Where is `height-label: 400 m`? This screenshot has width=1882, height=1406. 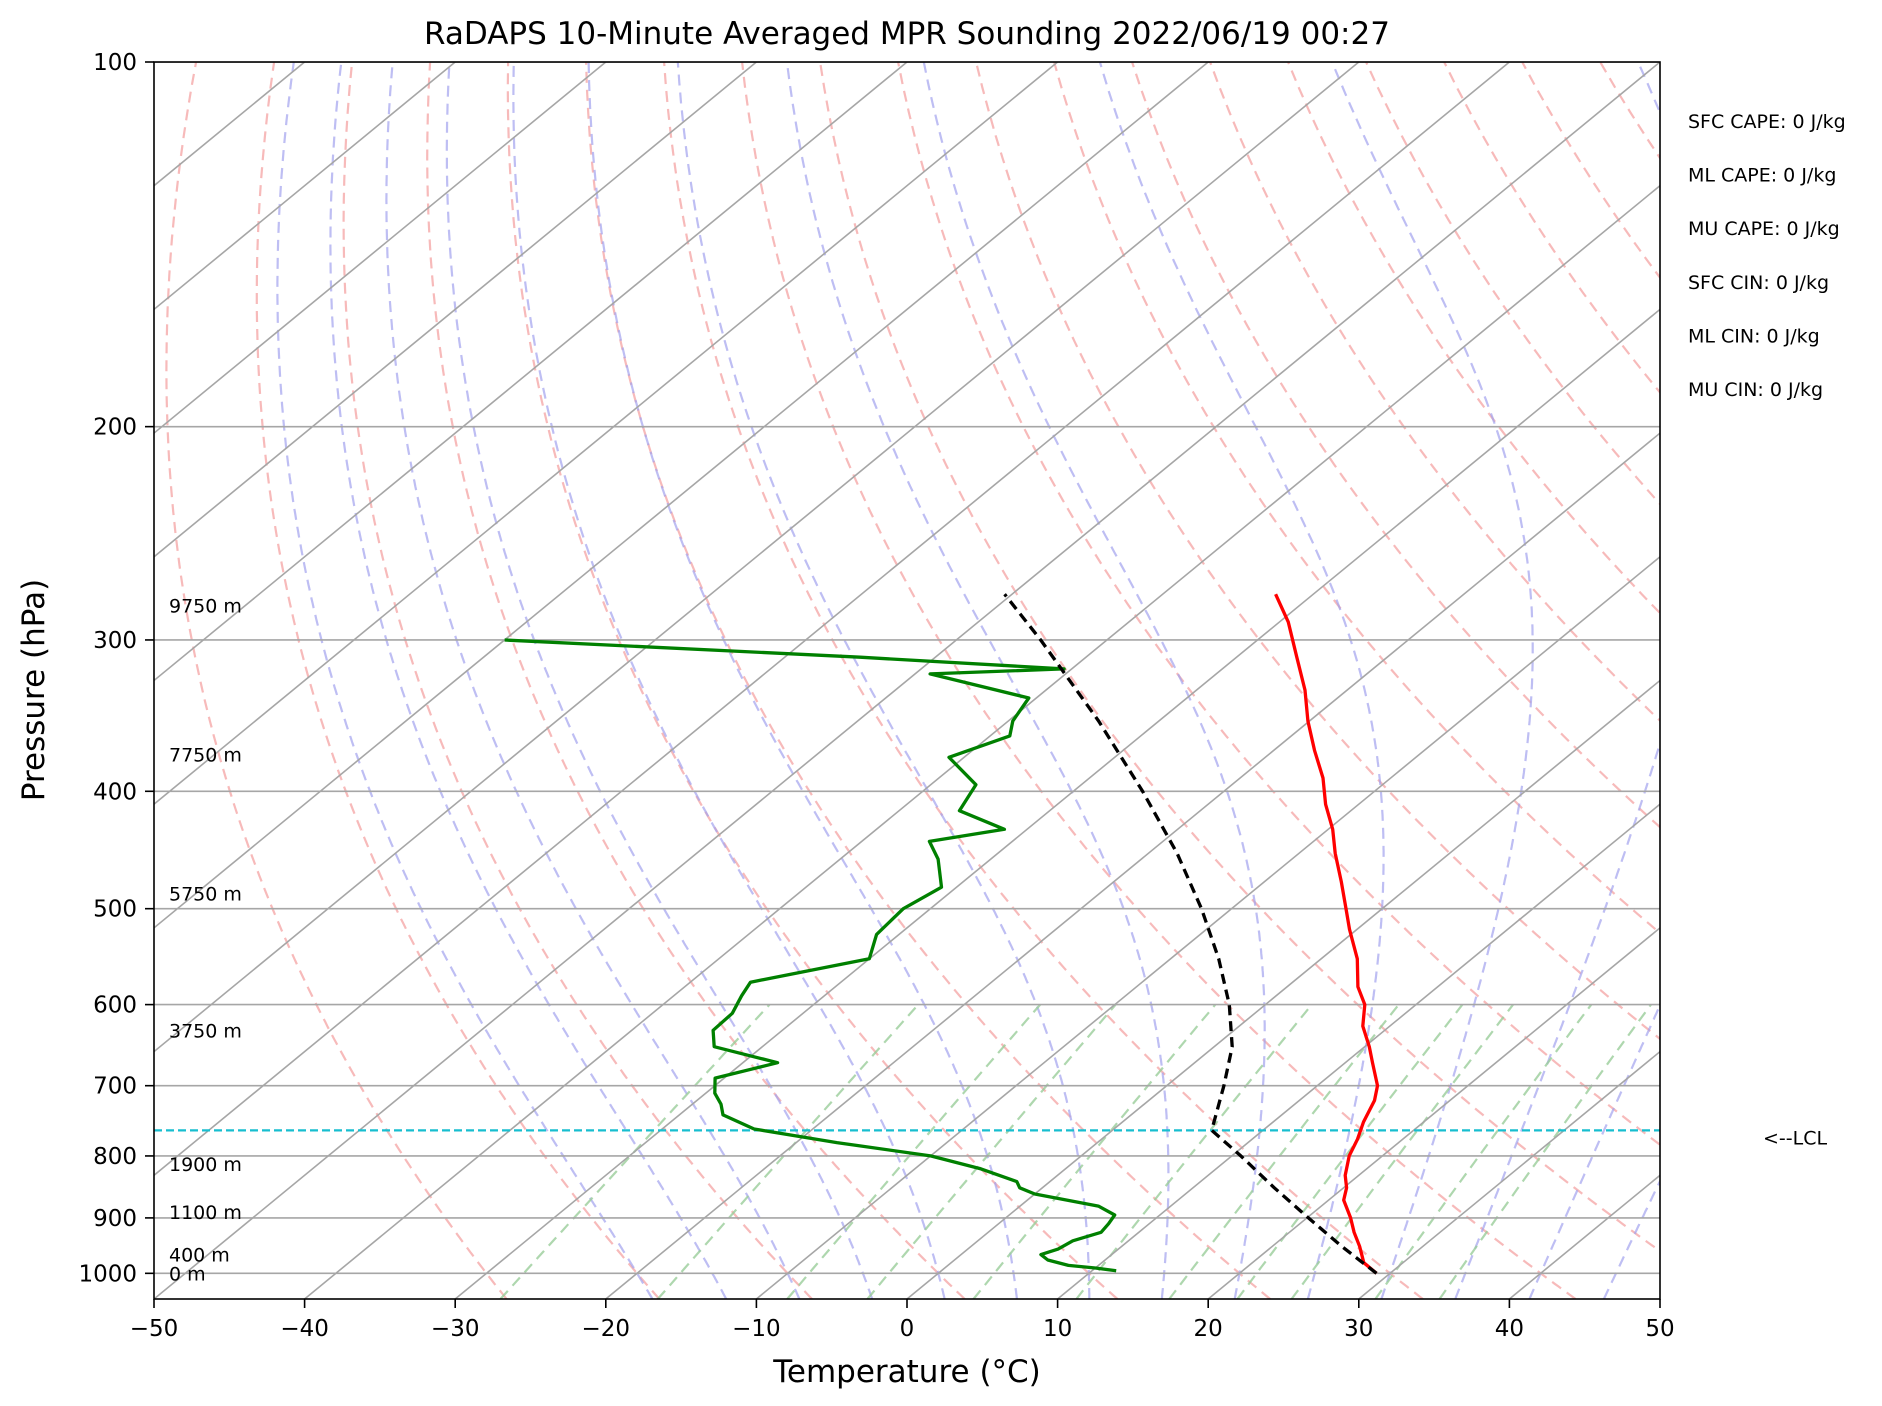 height-label: 400 m is located at coordinates (199, 1256).